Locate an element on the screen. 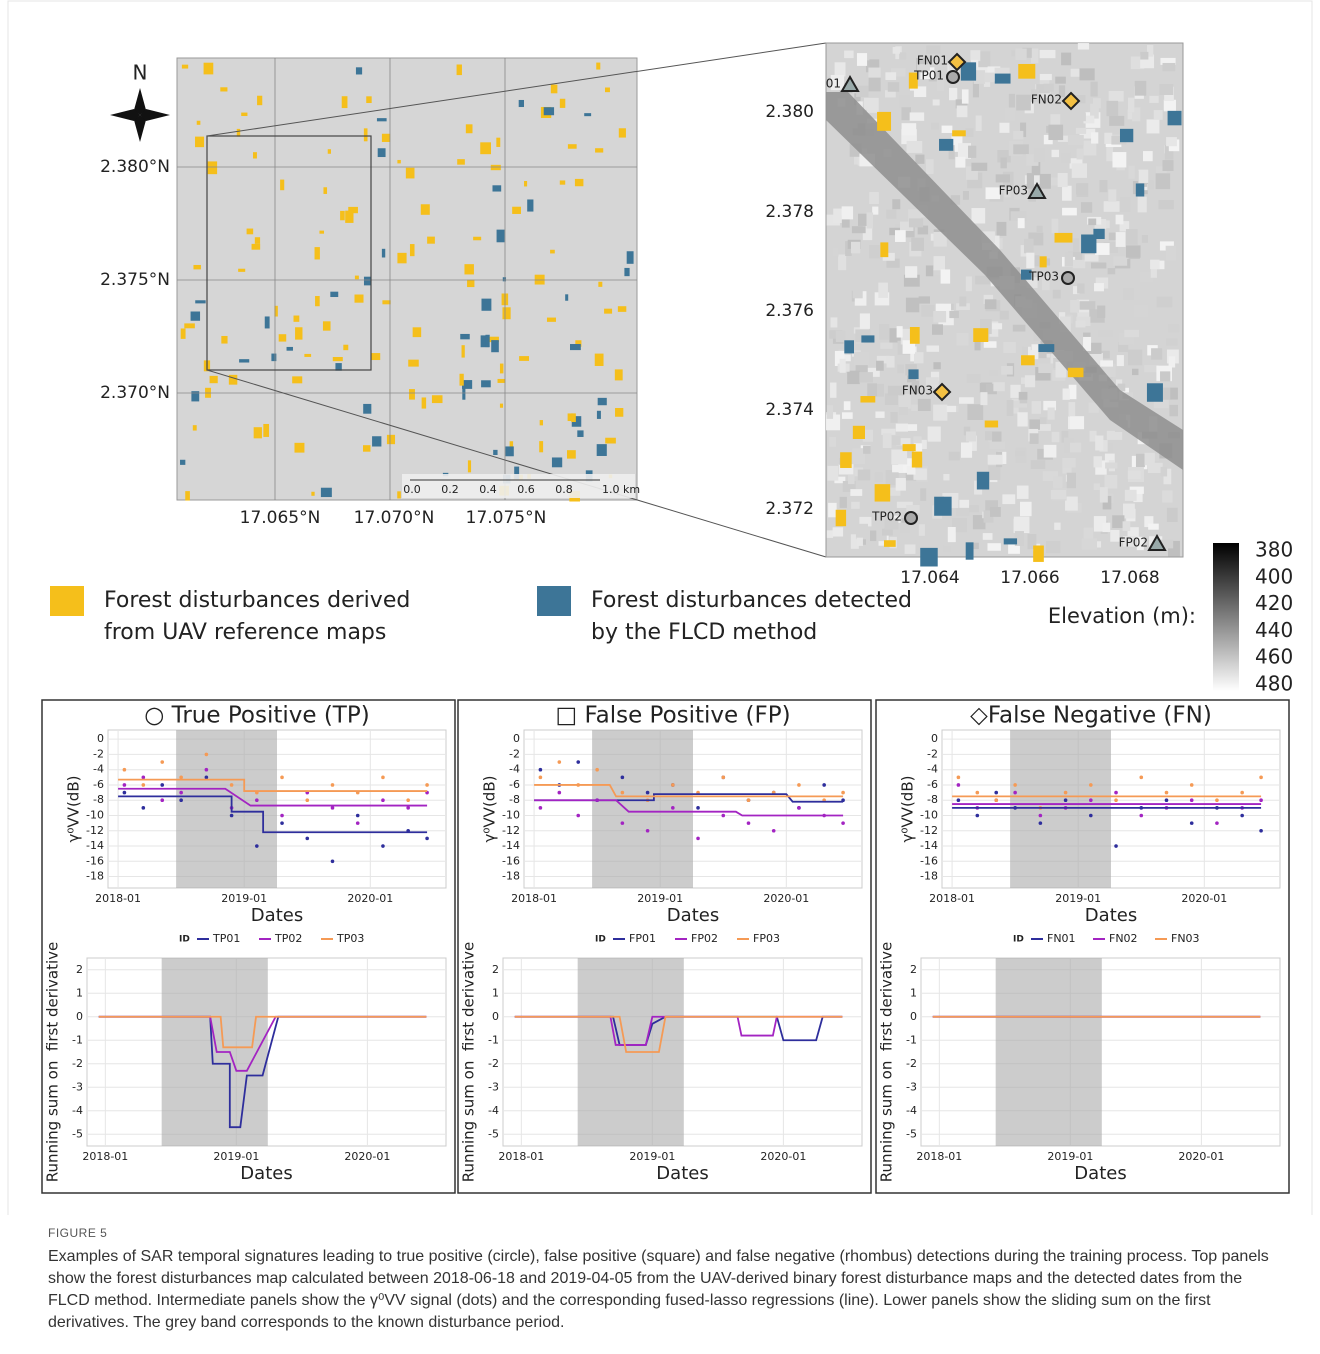 Image resolution: width=1320 pixels, height=1354 pixels. x-tick-label: 2020-01 is located at coordinates (367, 1156).